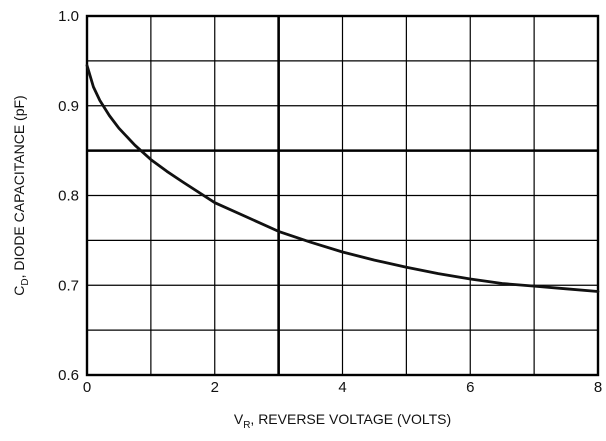 The image size is (606, 441). I want to click on y-tick-labels: 0.6 0.7 0.8 0.9 1.0, so click(68, 196).